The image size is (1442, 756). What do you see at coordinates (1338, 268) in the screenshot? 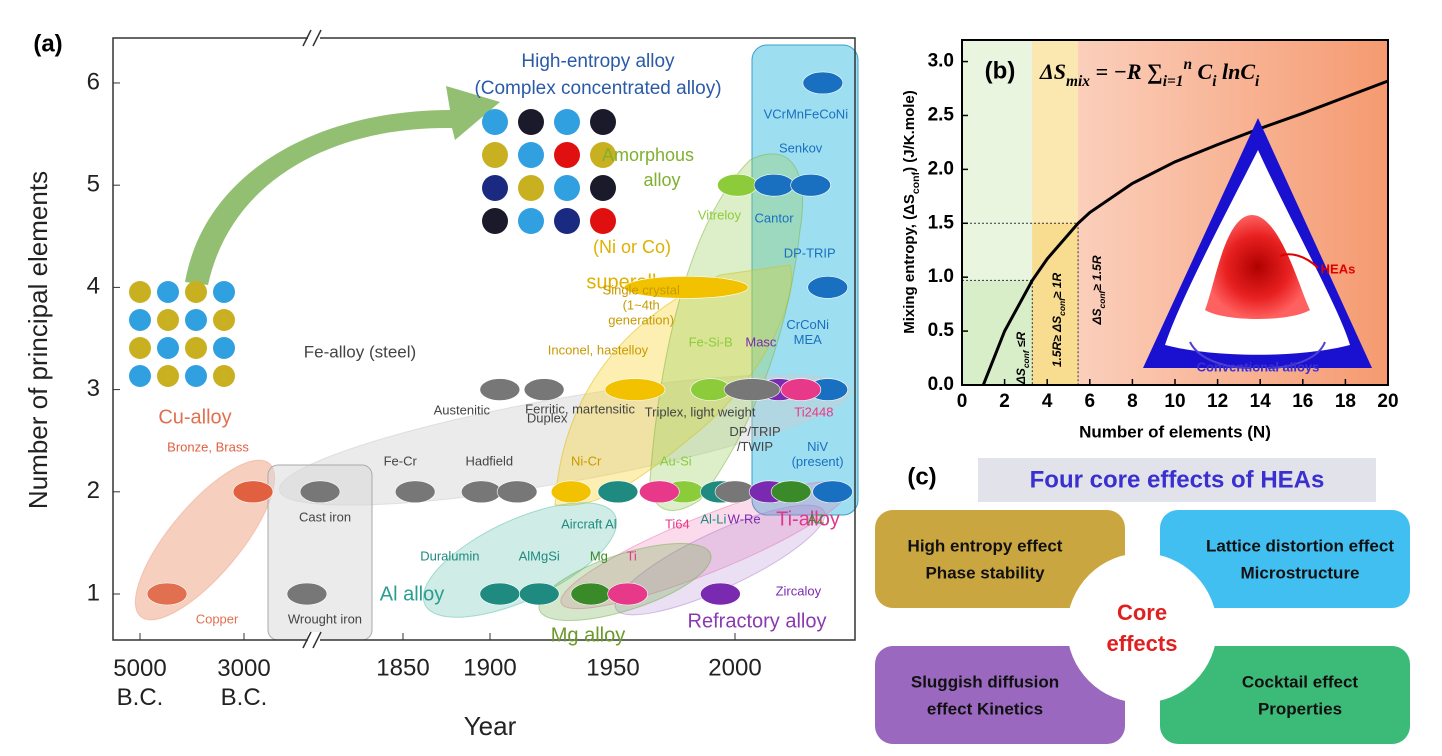
I see `inset-label: HEAs` at bounding box center [1338, 268].